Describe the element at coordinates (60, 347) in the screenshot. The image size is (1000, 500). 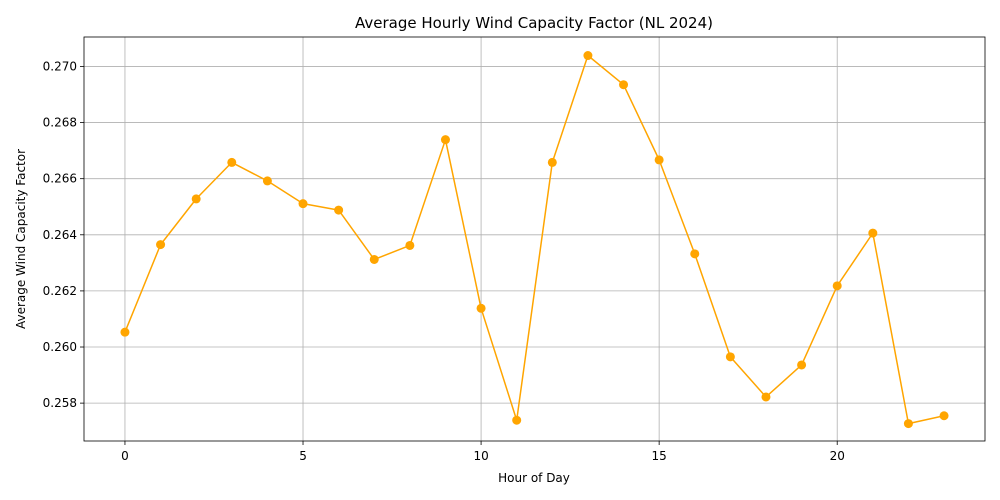
I see `y-tick-label: 0.260` at that location.